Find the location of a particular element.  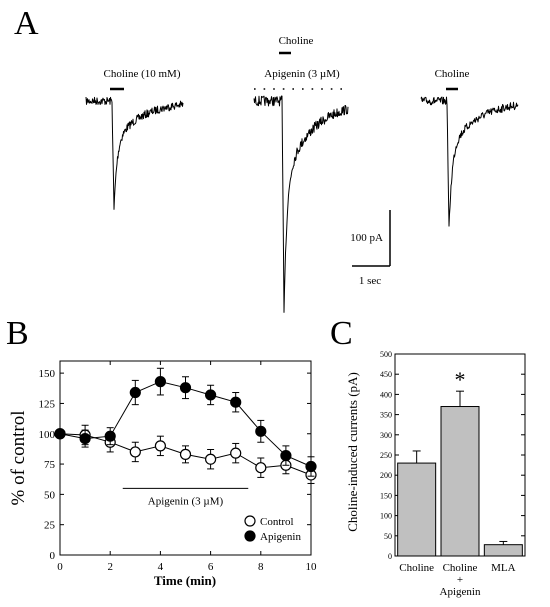

trace-1-current is located at coordinates (134, 153).